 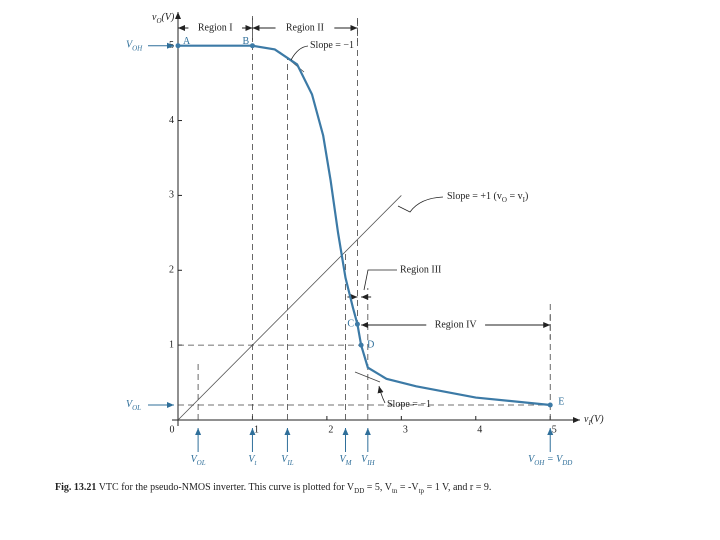 I want to click on y-axis-label-part: (V), so click(x=168, y=17).